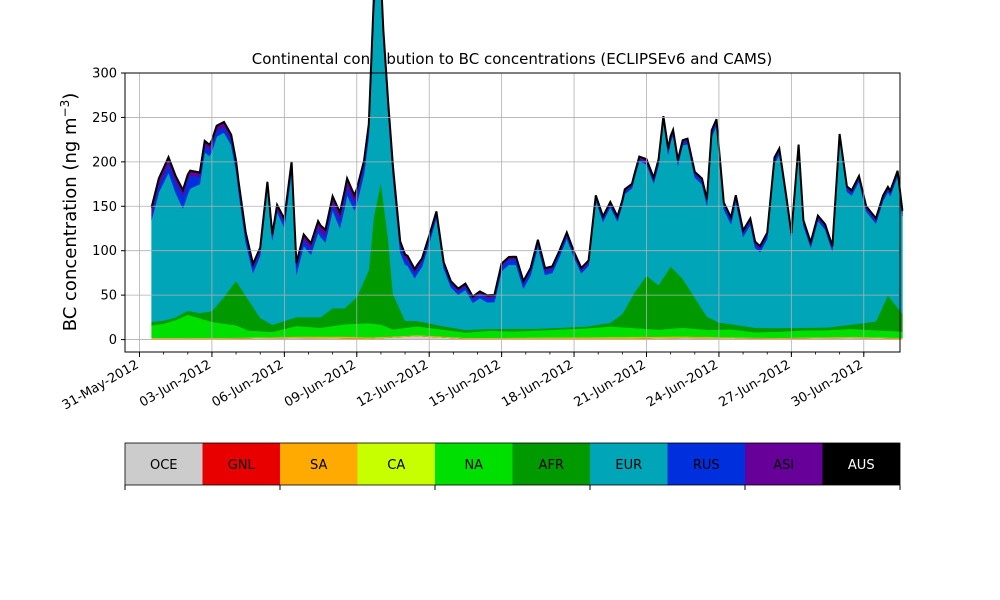 This screenshot has height=600, width=1000. Describe the element at coordinates (104, 251) in the screenshot. I see `y-tick-label: 100` at that location.